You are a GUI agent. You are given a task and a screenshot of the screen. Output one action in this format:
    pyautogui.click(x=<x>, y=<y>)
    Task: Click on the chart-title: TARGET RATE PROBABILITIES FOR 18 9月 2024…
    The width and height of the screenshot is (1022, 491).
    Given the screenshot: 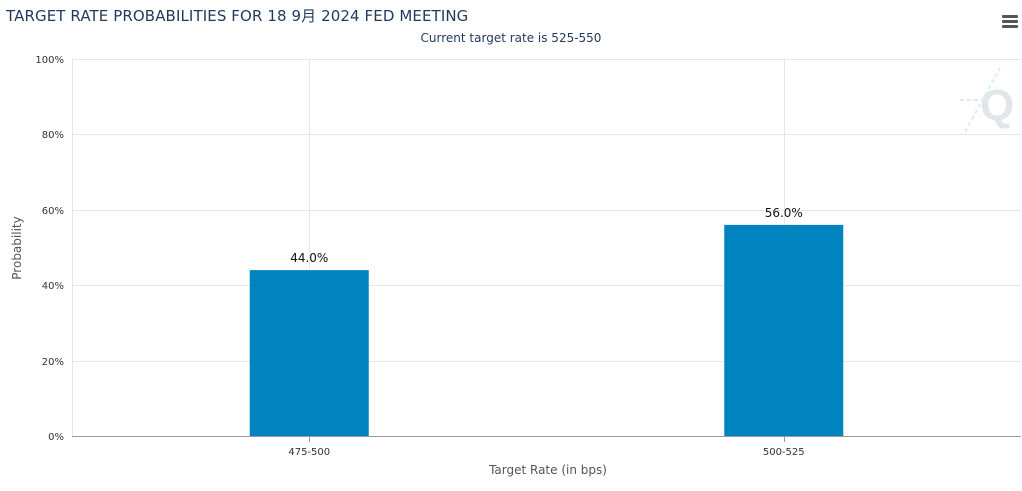 What is the action you would take?
    pyautogui.click(x=237, y=16)
    